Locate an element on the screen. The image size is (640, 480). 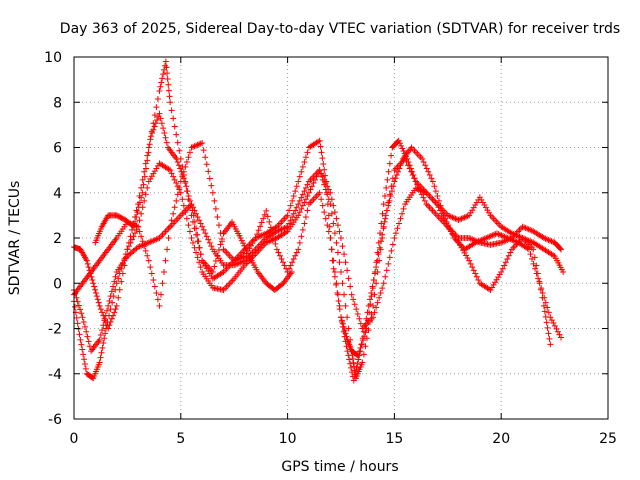
y-tick-label: 0 is located at coordinates (57, 284).